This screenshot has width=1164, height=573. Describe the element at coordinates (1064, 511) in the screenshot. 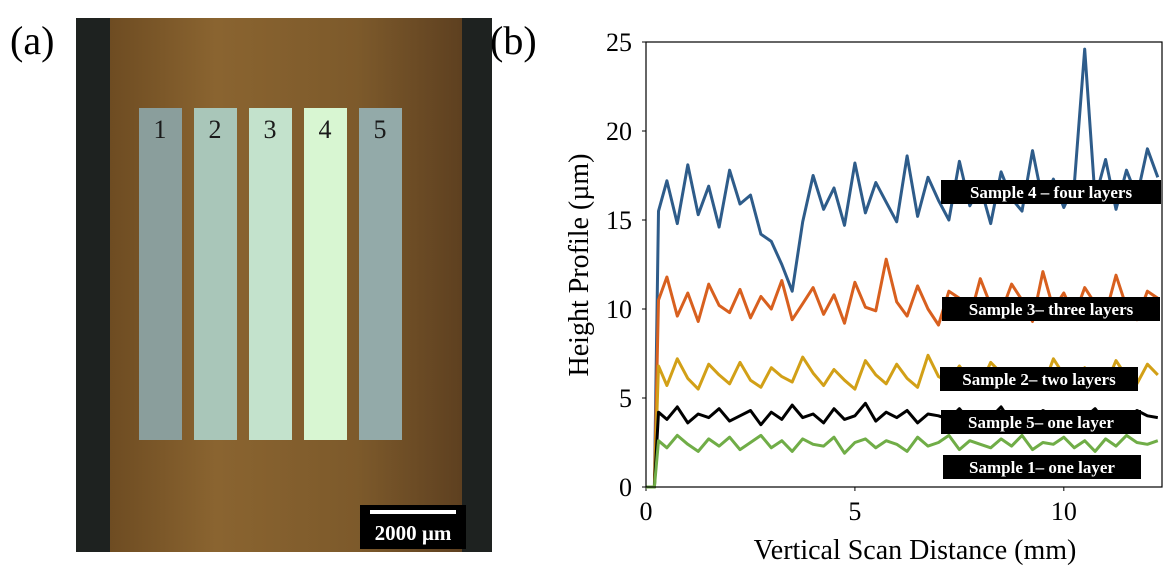

I see `x-tick-label: 10` at that location.